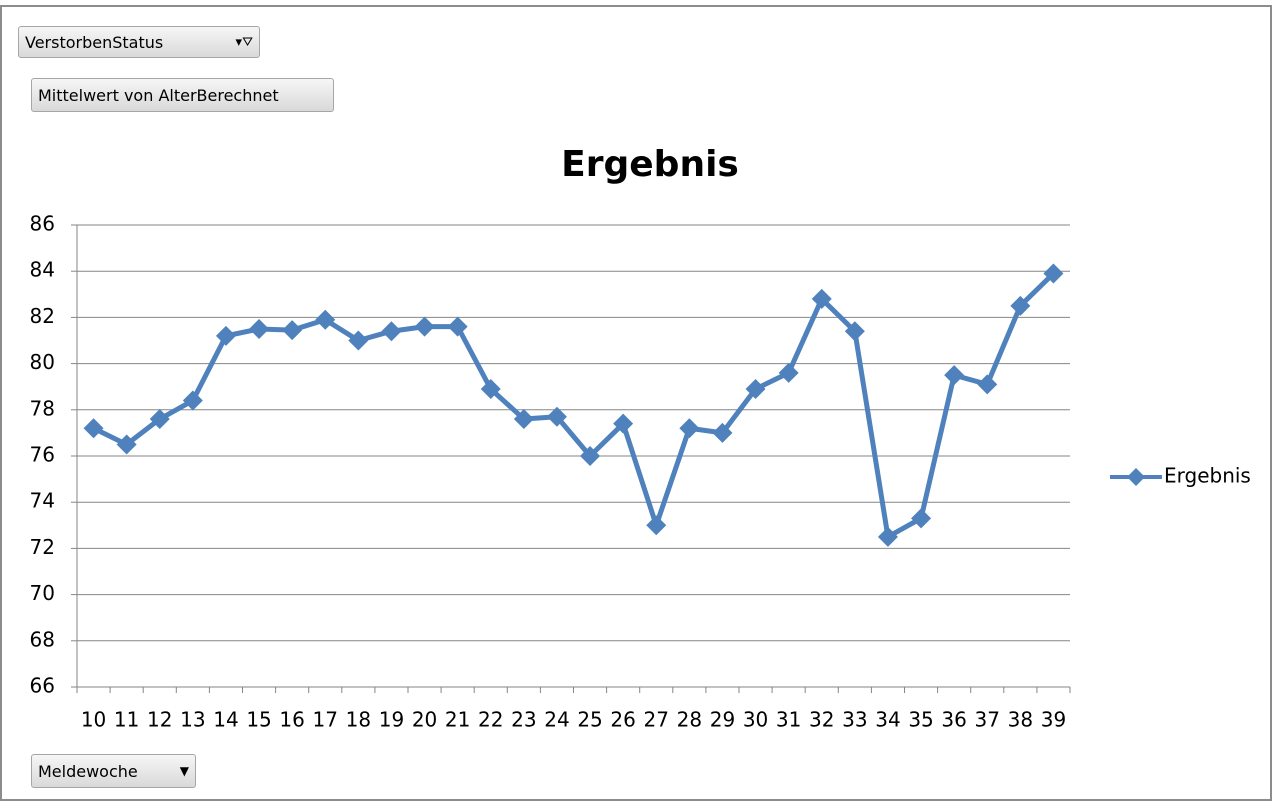 This screenshot has height=802, width=1274. What do you see at coordinates (93, 720) in the screenshot?
I see `x-tick-label: 10` at bounding box center [93, 720].